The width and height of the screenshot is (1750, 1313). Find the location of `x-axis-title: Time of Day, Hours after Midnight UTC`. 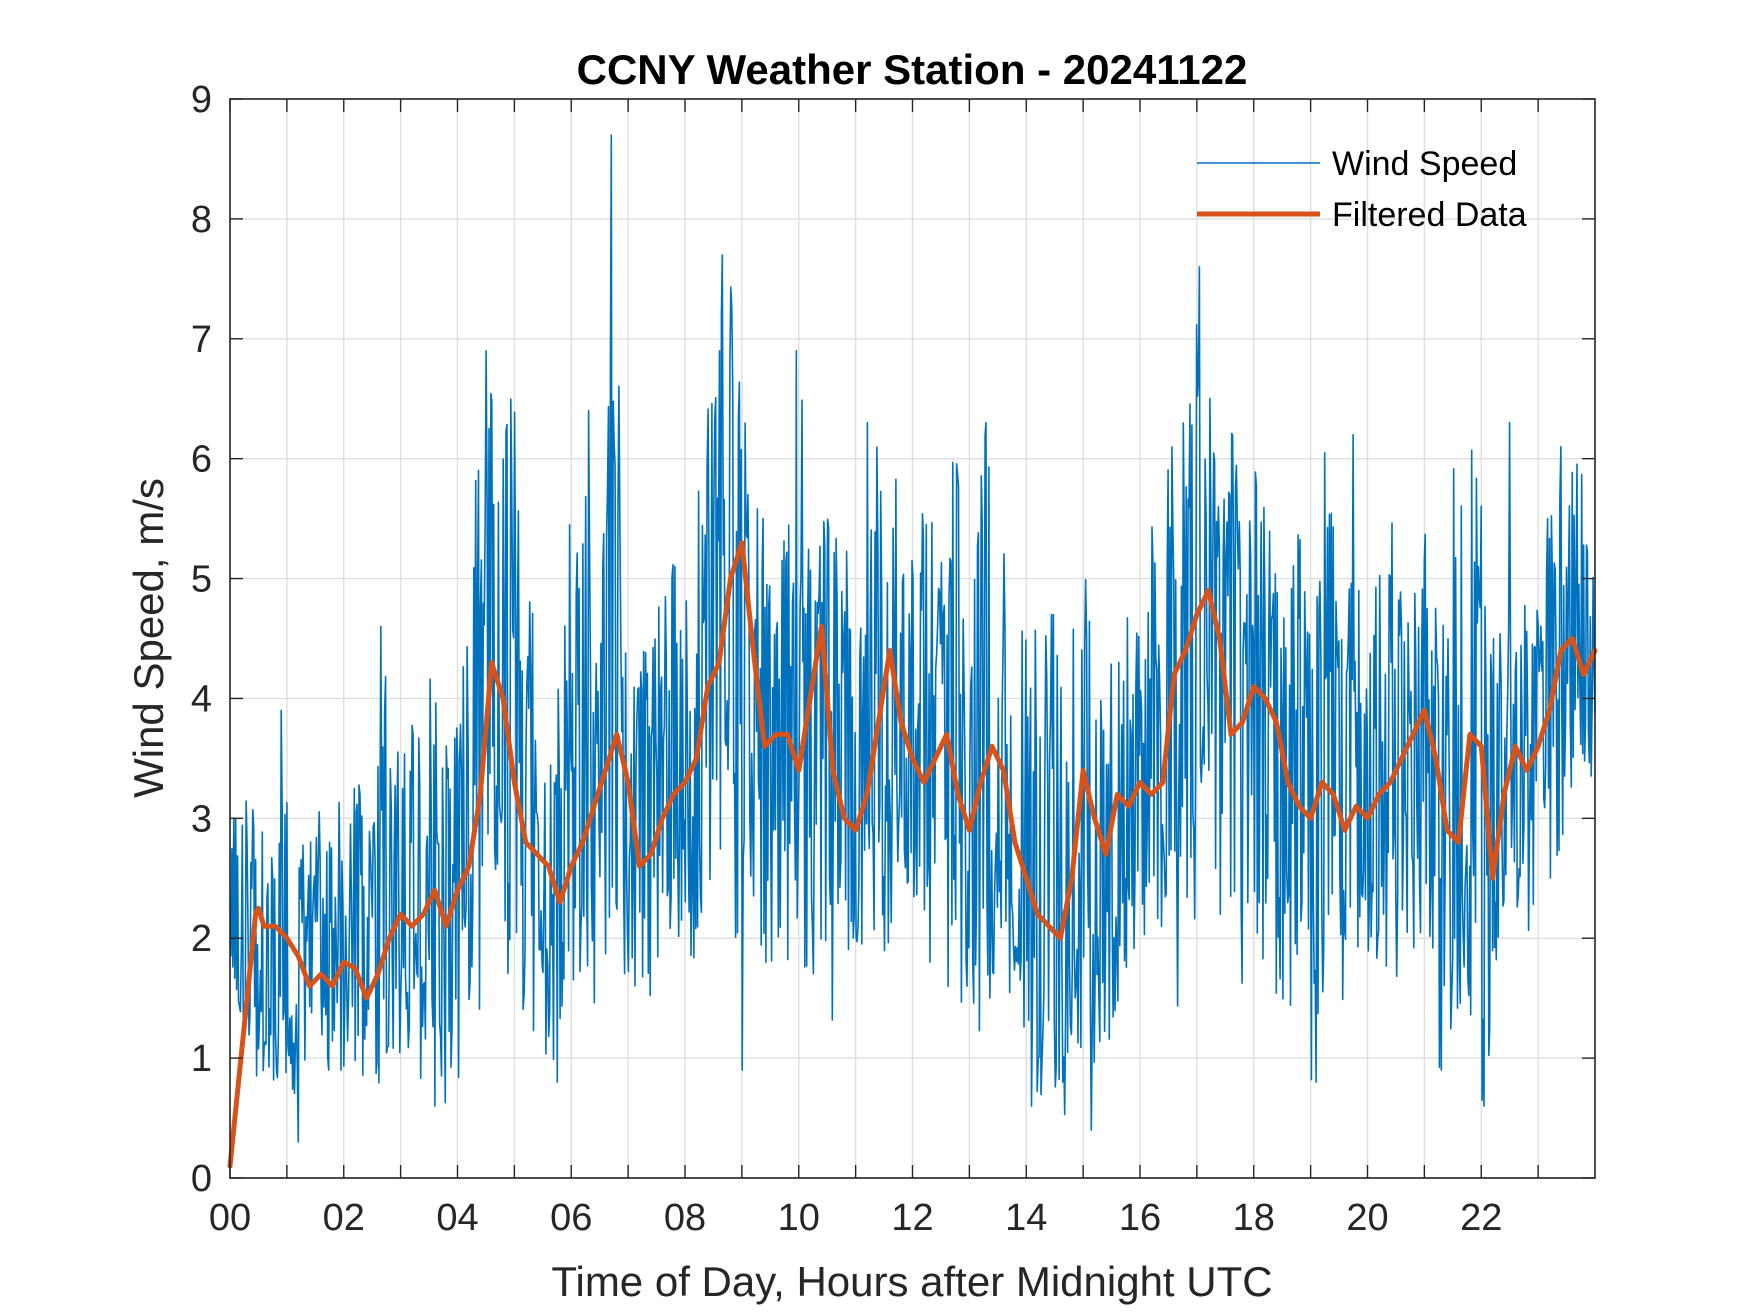

x-axis-title: Time of Day, Hours after Midnight UTC is located at coordinates (911, 1281).